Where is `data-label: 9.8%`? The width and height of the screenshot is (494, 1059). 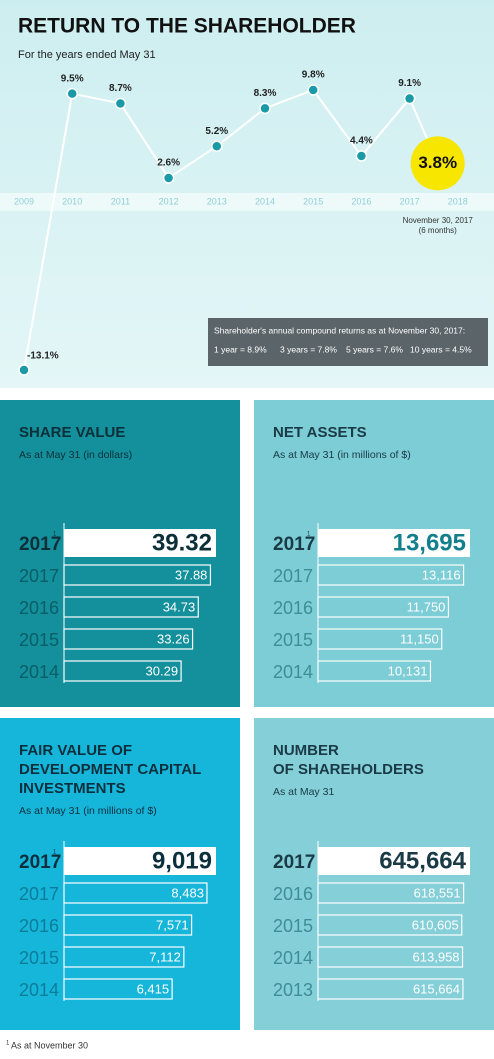
data-label: 9.8% is located at coordinates (313, 75).